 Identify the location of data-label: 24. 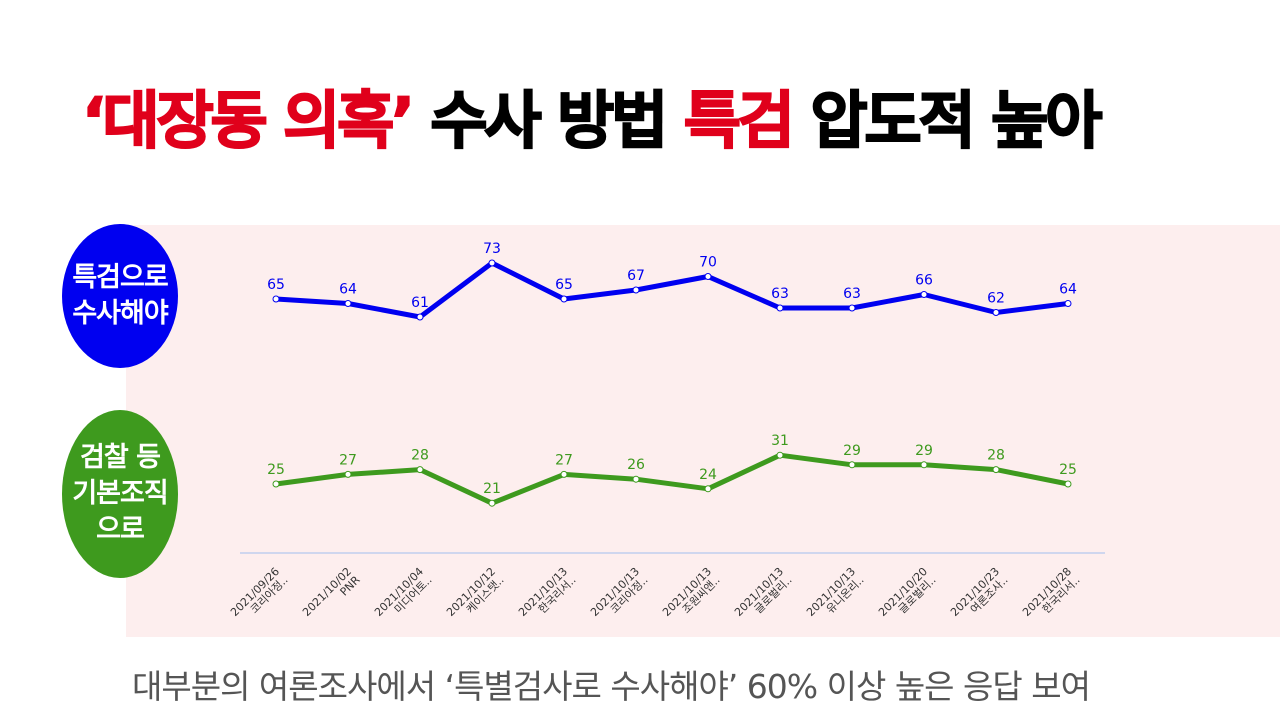
(708, 475).